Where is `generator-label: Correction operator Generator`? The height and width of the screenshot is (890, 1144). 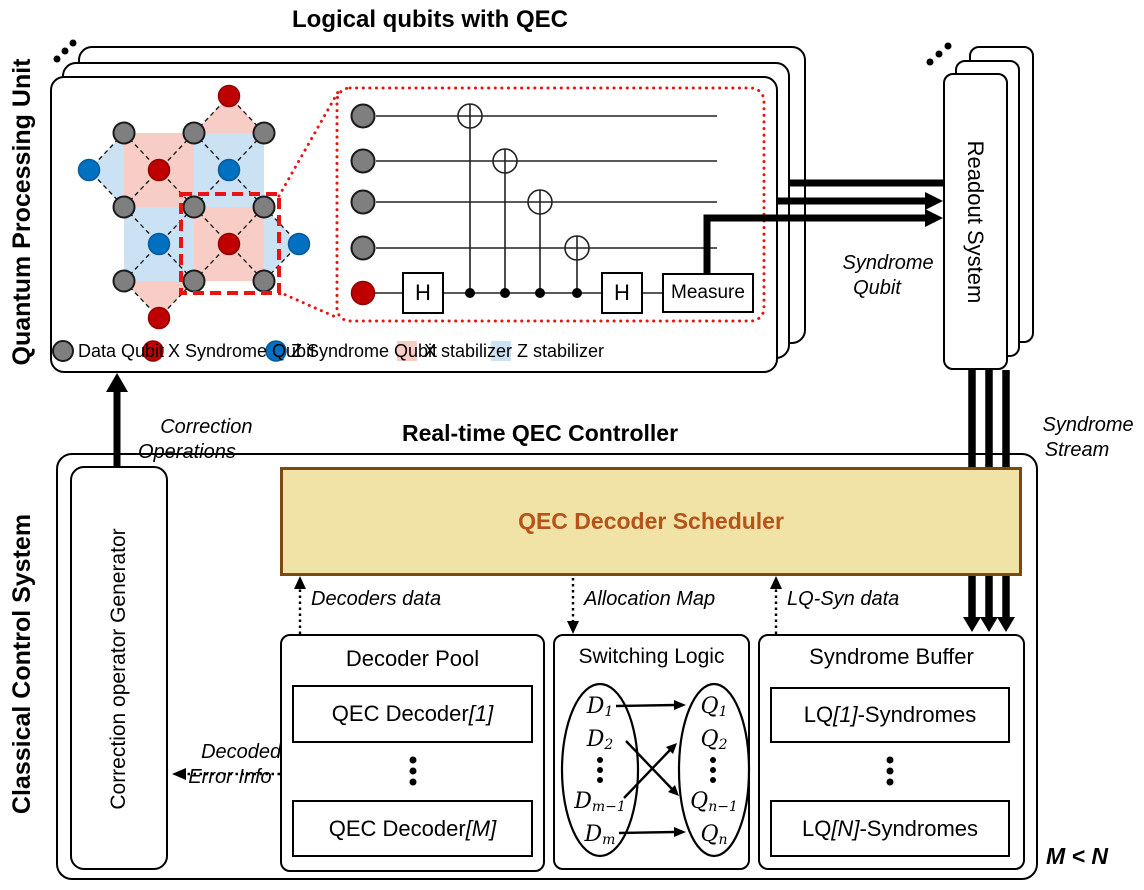
generator-label: Correction operator Generator is located at coordinates (118, 669).